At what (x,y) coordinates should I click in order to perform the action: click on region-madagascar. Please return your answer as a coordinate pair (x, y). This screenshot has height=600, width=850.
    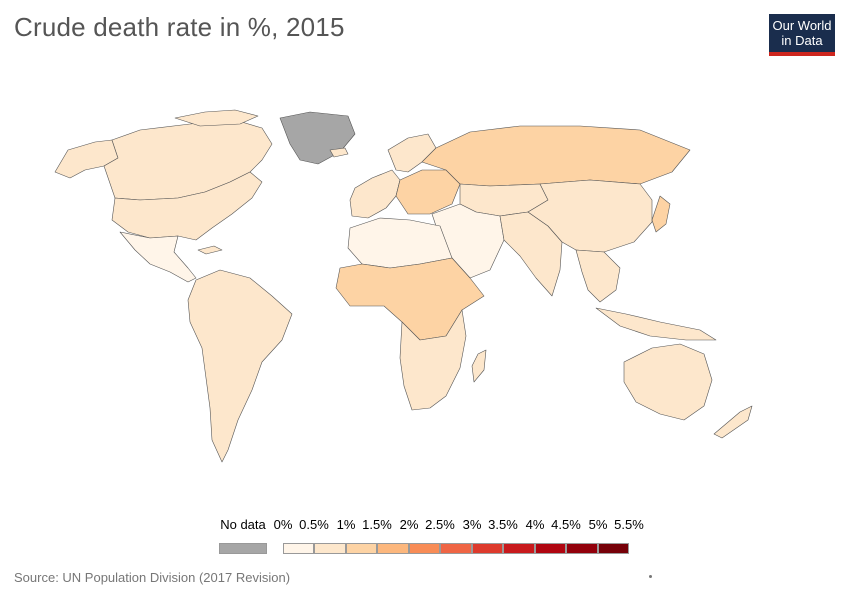
    Looking at the image, I should click on (479, 366).